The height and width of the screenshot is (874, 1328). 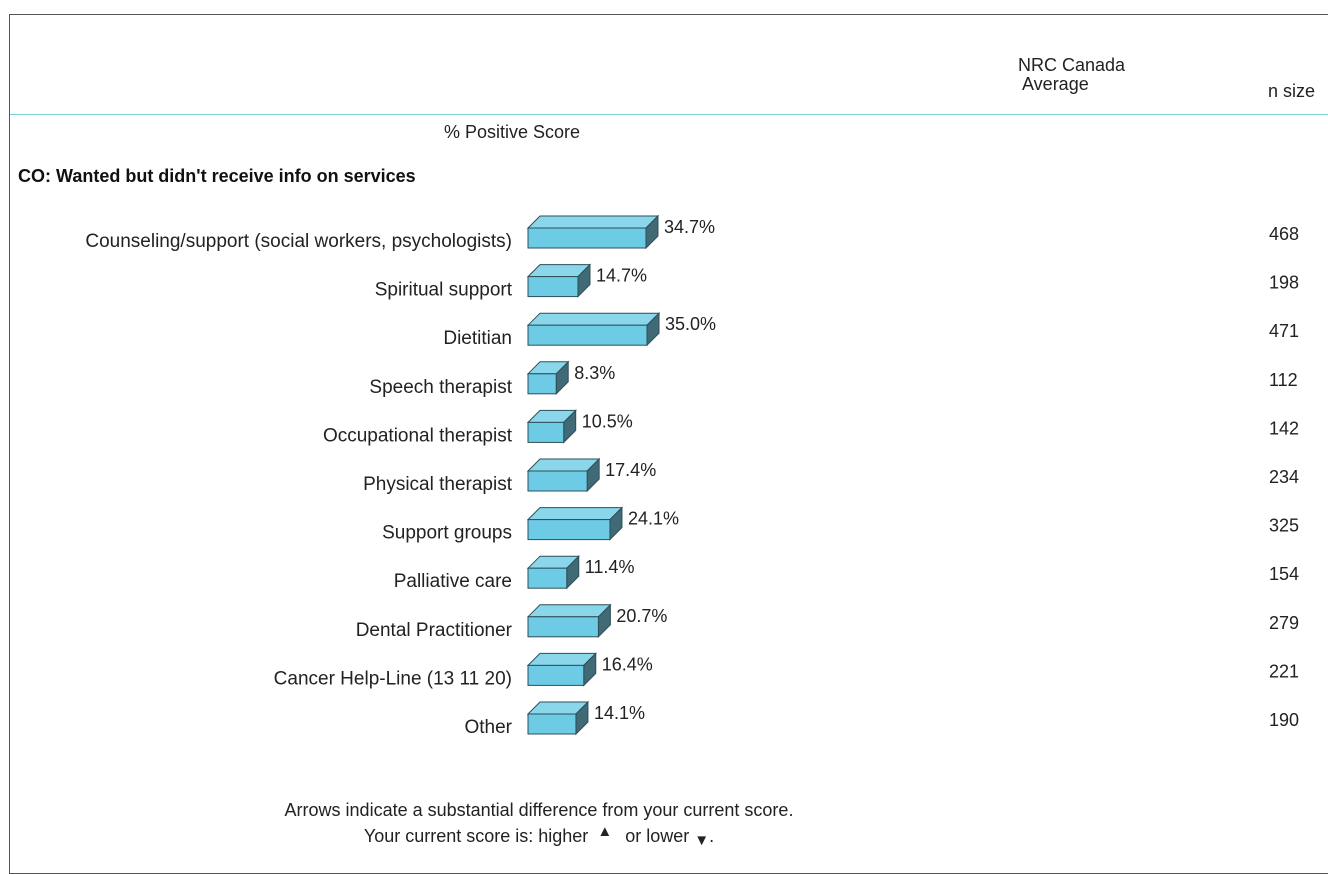 I want to click on category-label: Dental Practitioner, so click(x=434, y=630).